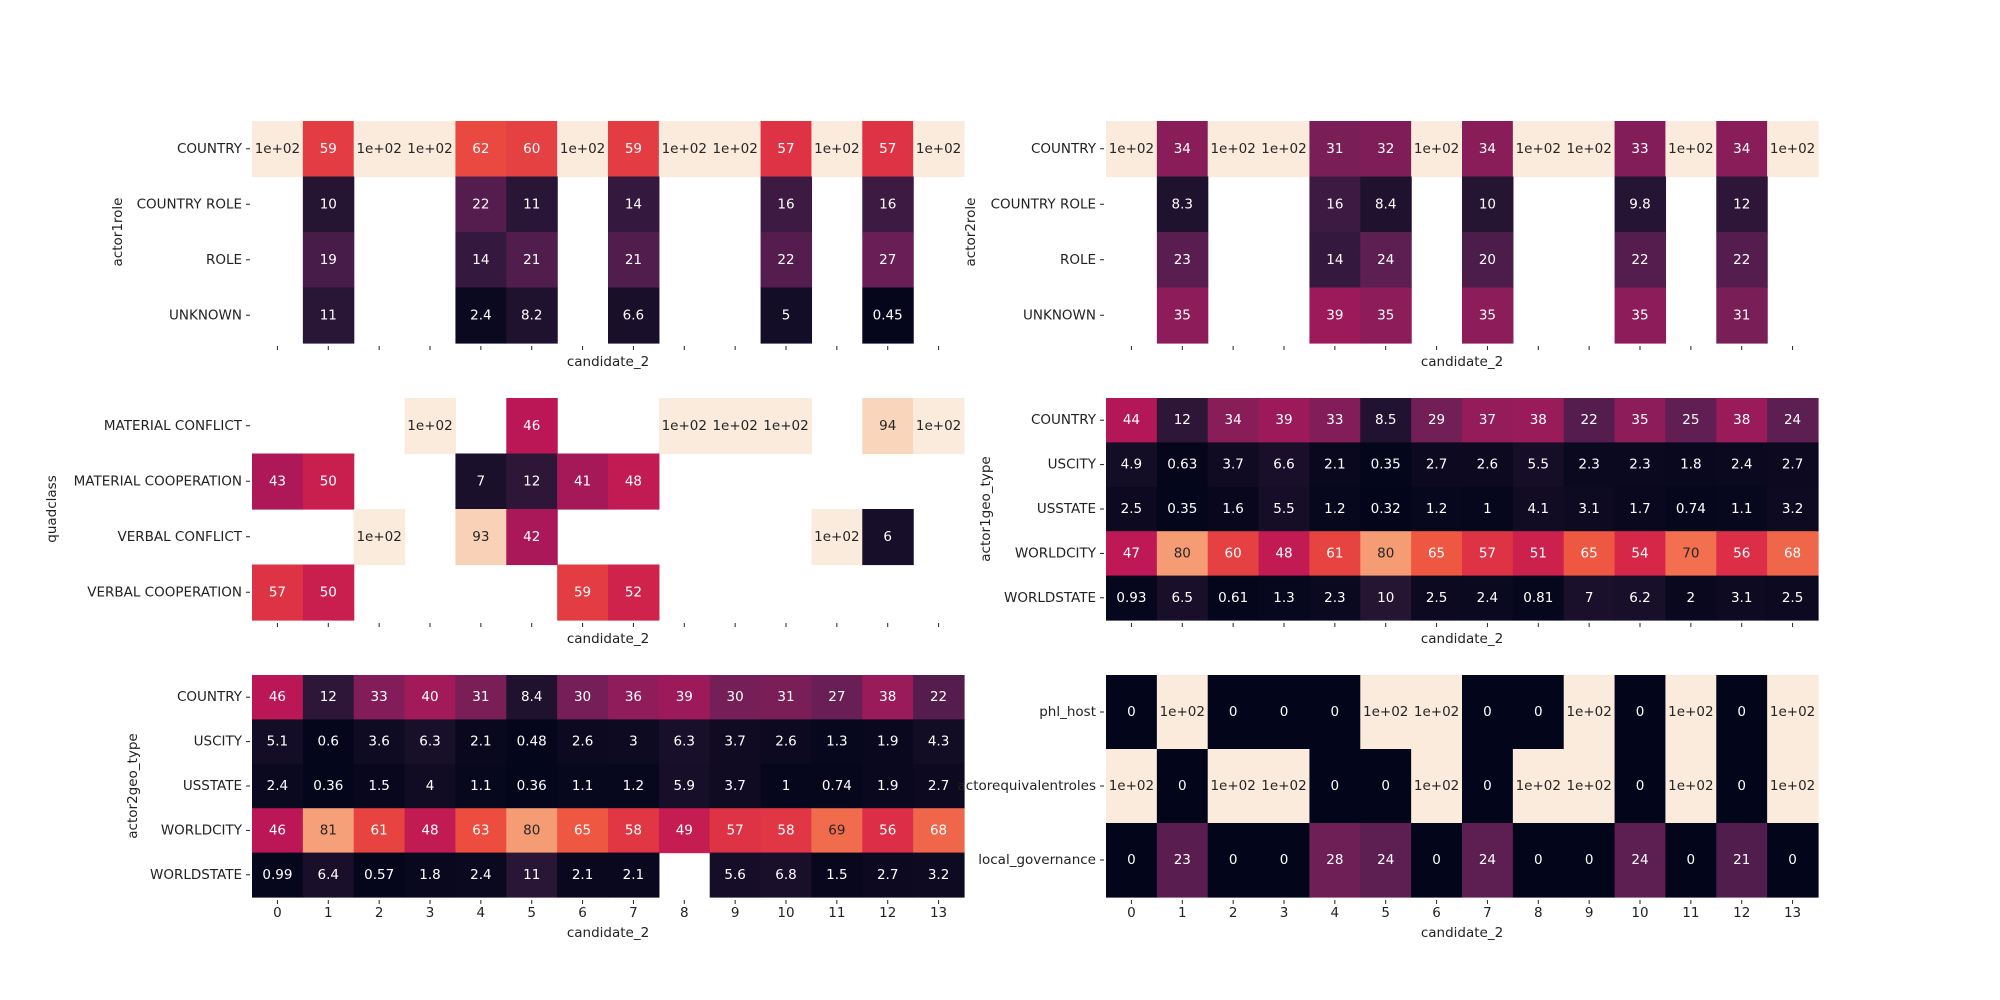 This screenshot has height=1000, width=2000. Describe the element at coordinates (1232, 509) in the screenshot. I see `cell-value-label: 1.6` at that location.